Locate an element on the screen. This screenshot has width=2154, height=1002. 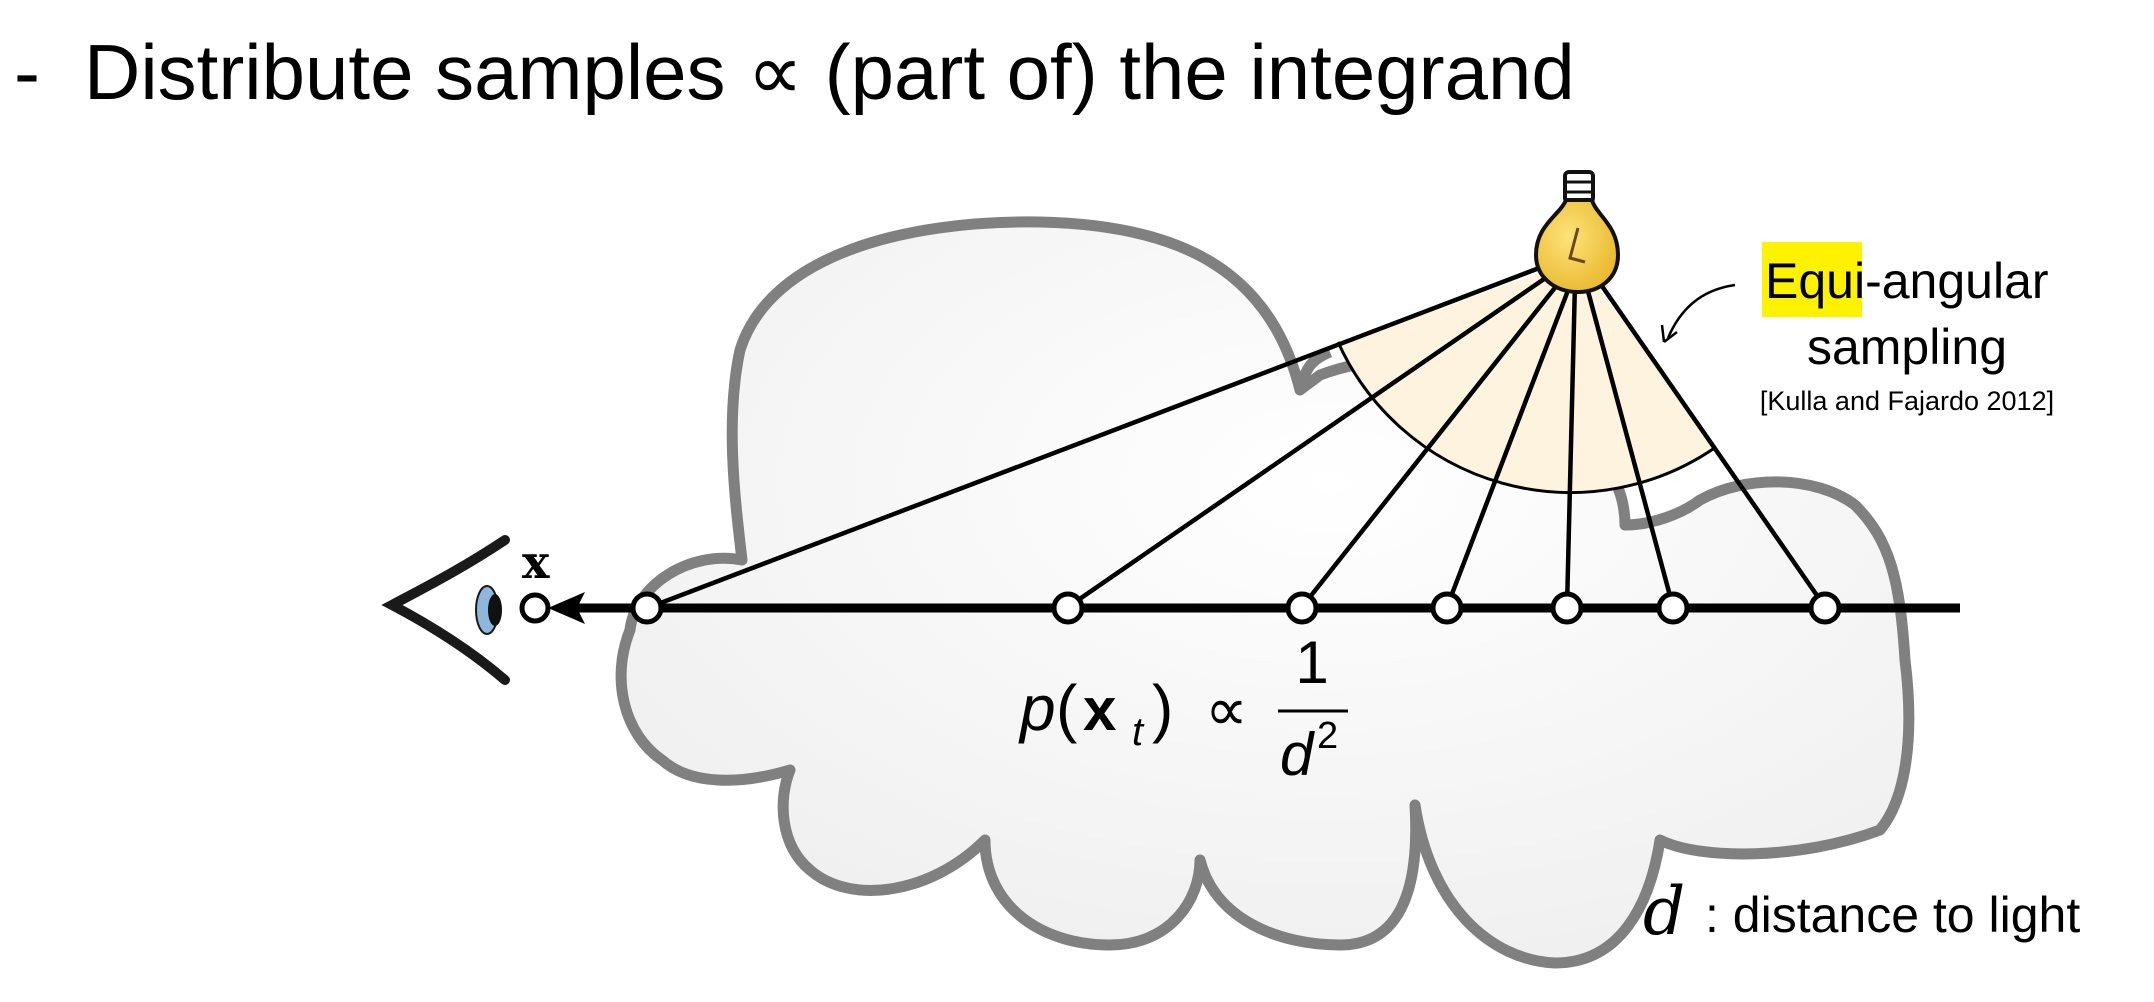
formula-subscript: t is located at coordinates (1138, 732).